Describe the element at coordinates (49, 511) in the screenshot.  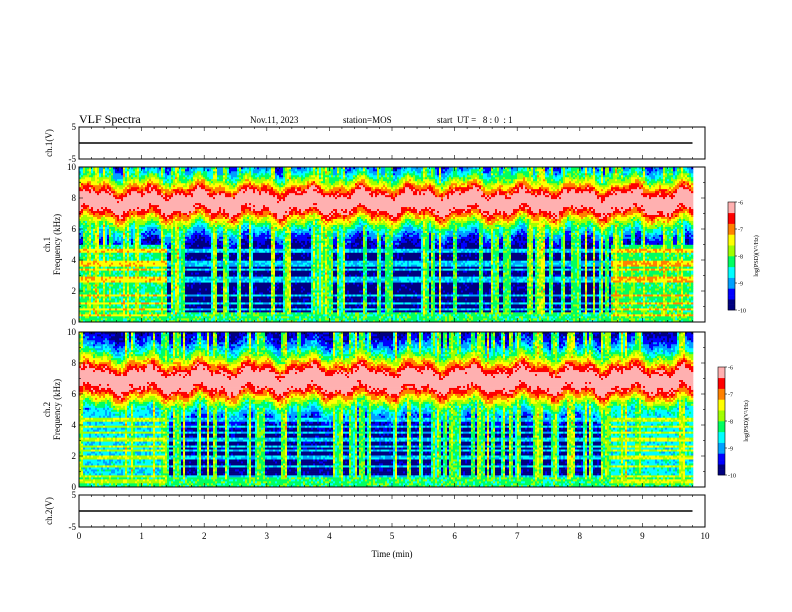
I see `y-axis-label: ch.2(V)` at that location.